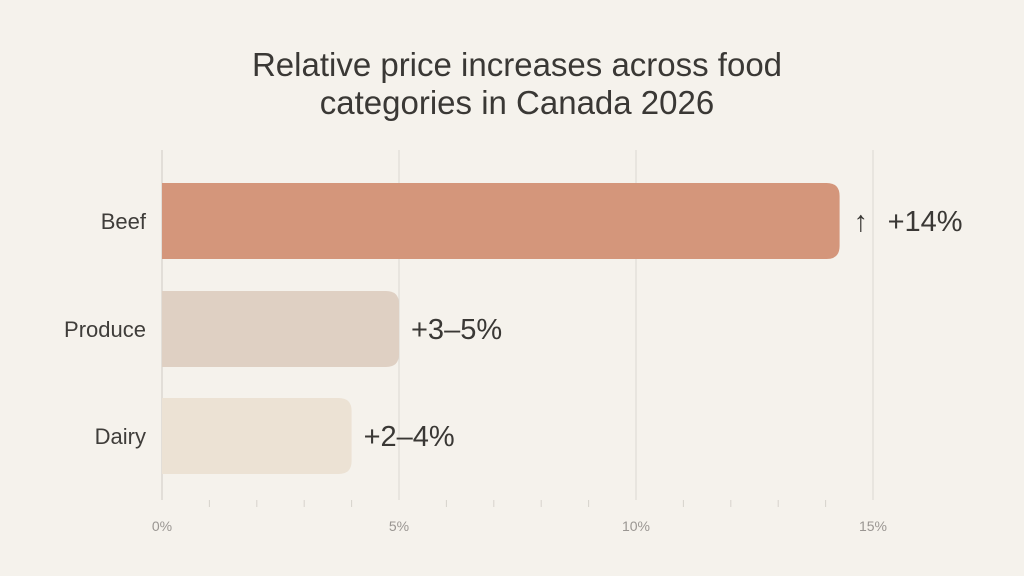 The height and width of the screenshot is (576, 1024). What do you see at coordinates (456, 330) in the screenshot?
I see `data-label: +3–5%` at bounding box center [456, 330].